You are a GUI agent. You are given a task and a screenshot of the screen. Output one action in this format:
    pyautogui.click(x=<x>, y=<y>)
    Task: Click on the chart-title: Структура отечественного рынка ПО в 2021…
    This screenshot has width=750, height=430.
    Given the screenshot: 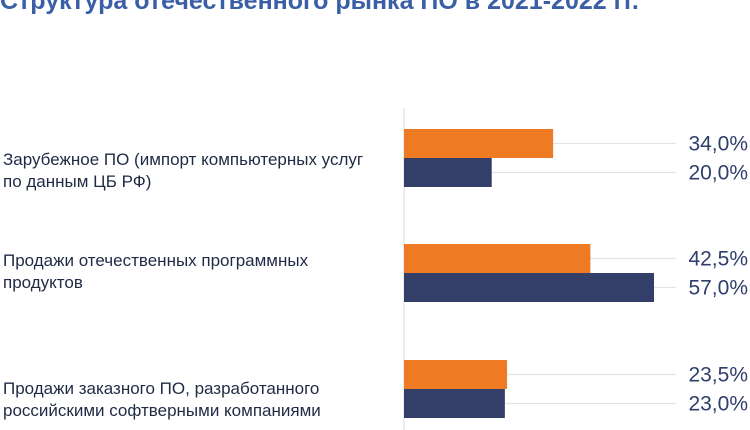 What is the action you would take?
    pyautogui.click(x=319, y=7)
    